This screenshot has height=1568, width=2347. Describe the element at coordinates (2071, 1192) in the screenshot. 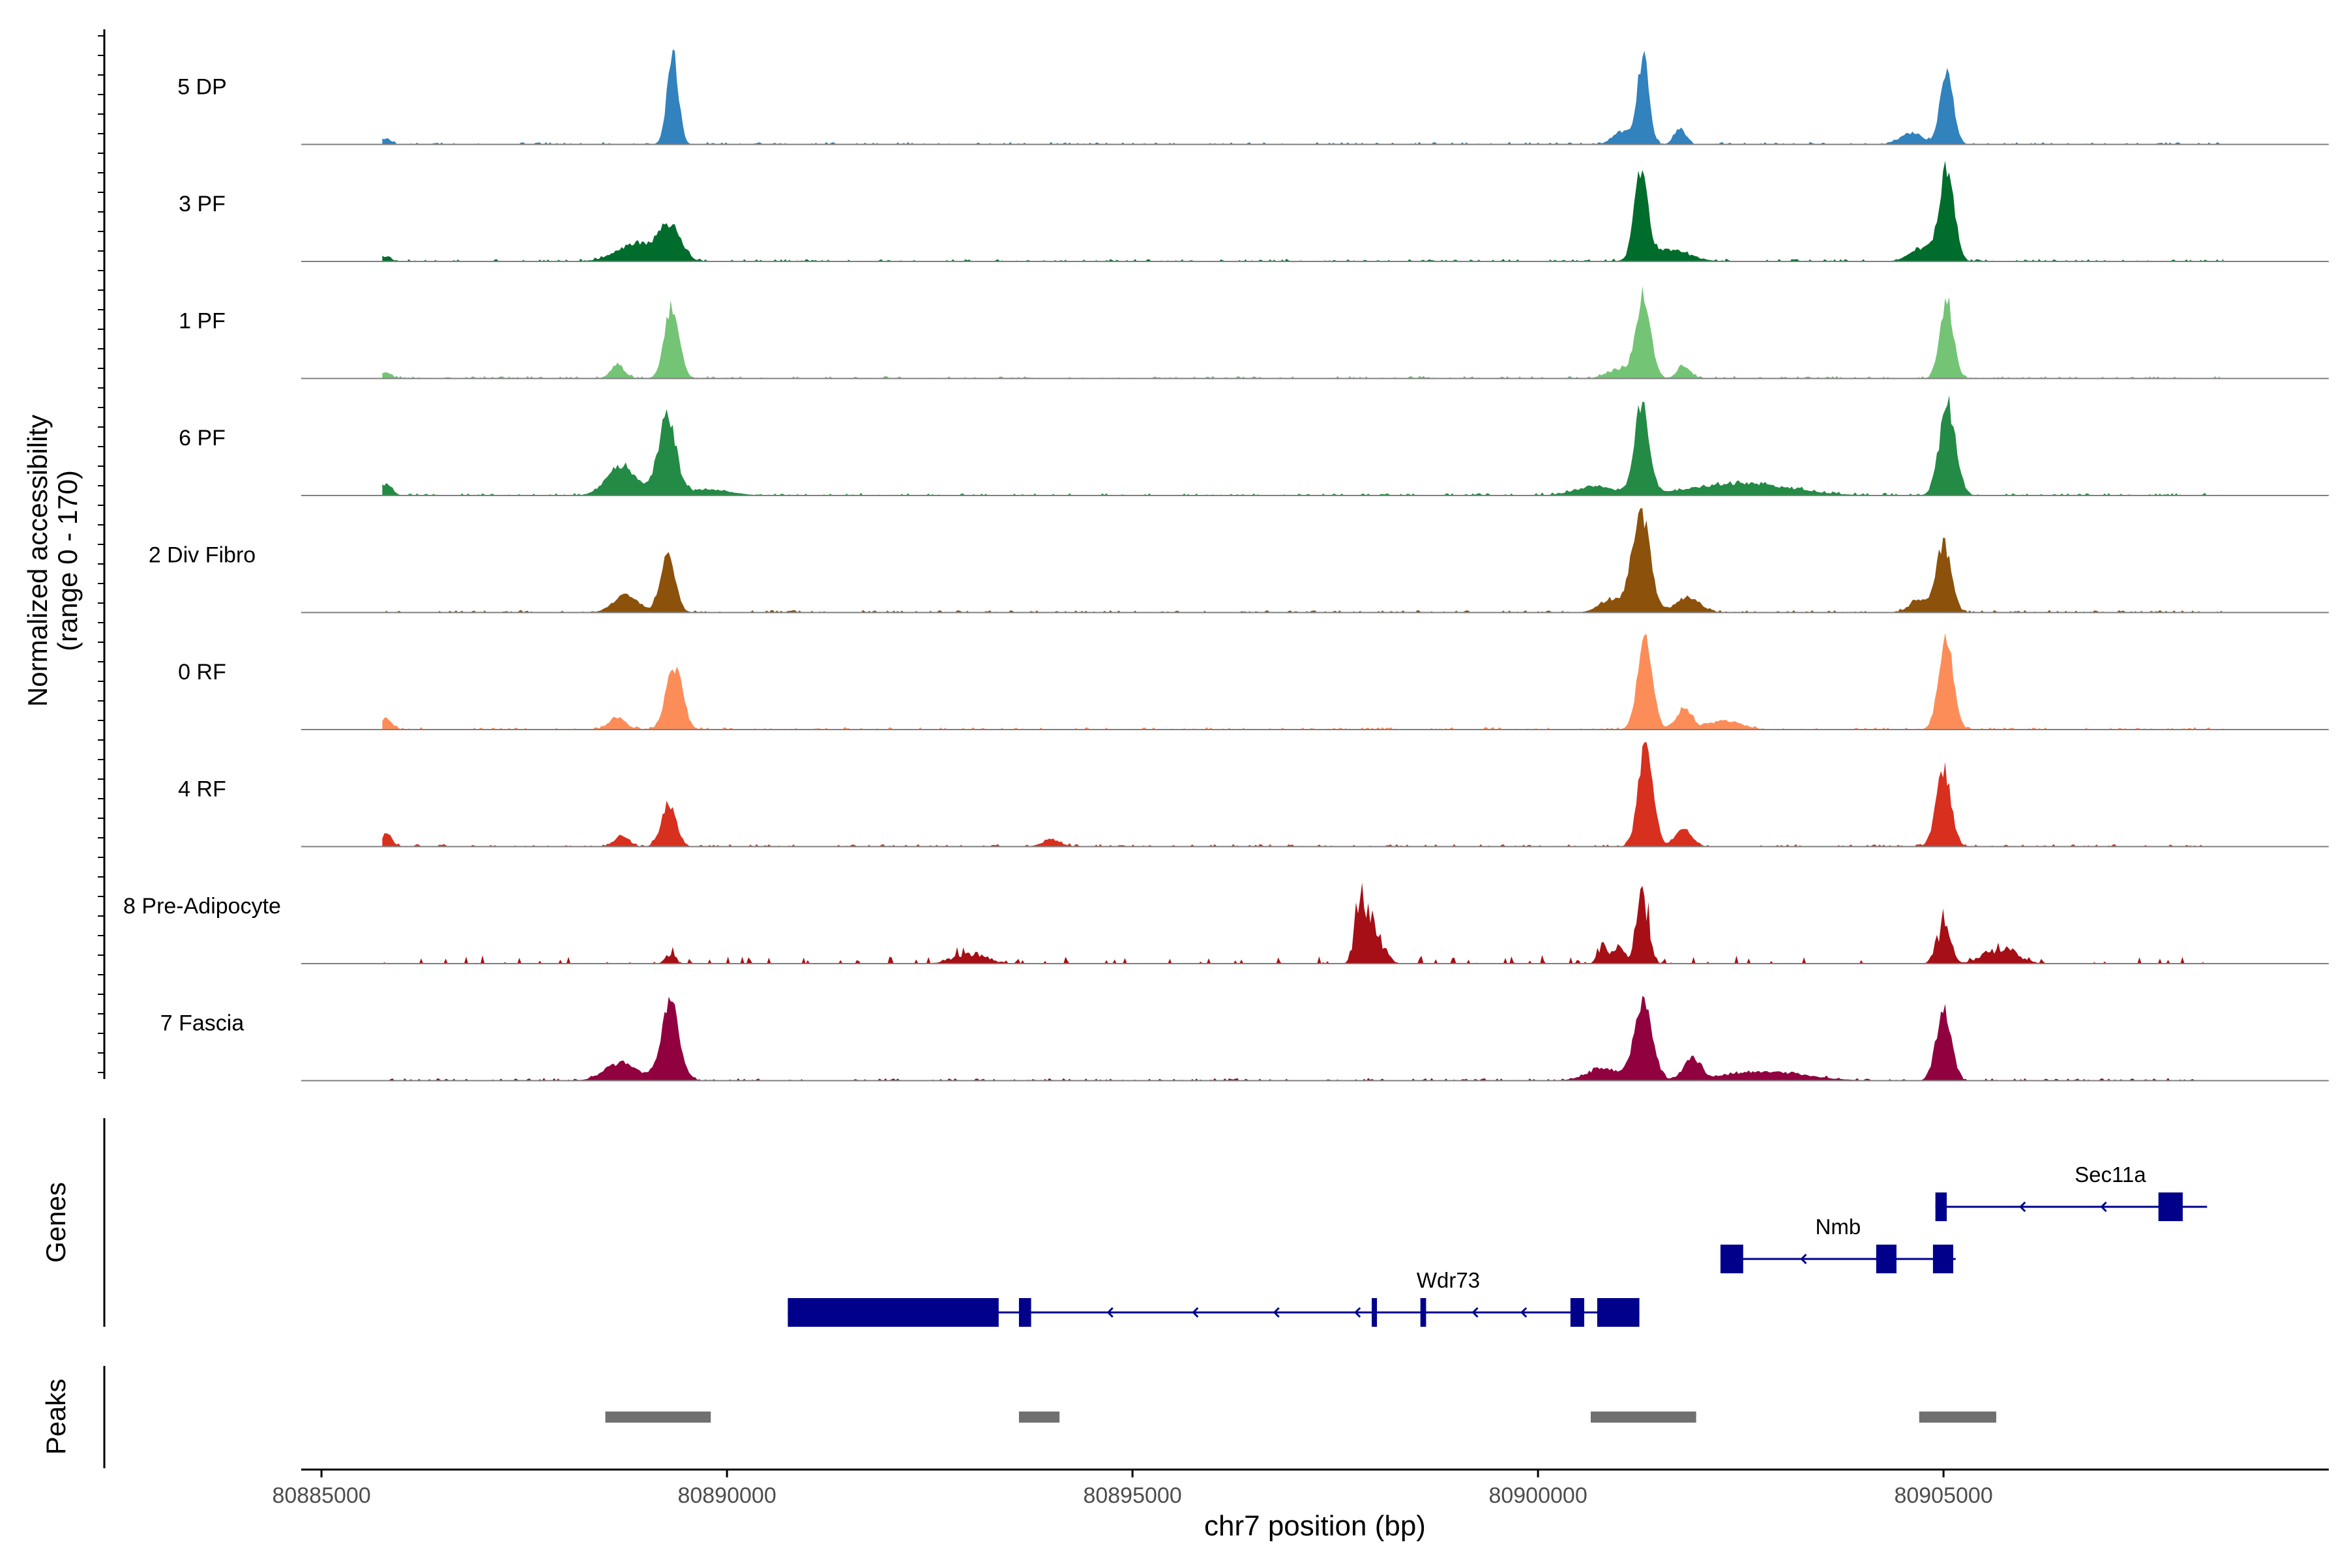

I see `gene-sec11a: Sec11a` at that location.